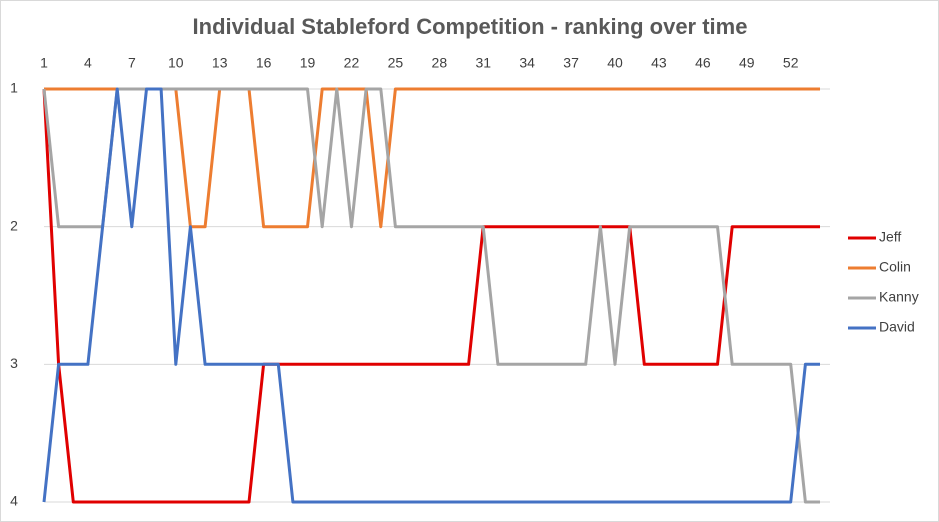  Describe the element at coordinates (615, 63) in the screenshot. I see `x-tick-label: 40` at that location.